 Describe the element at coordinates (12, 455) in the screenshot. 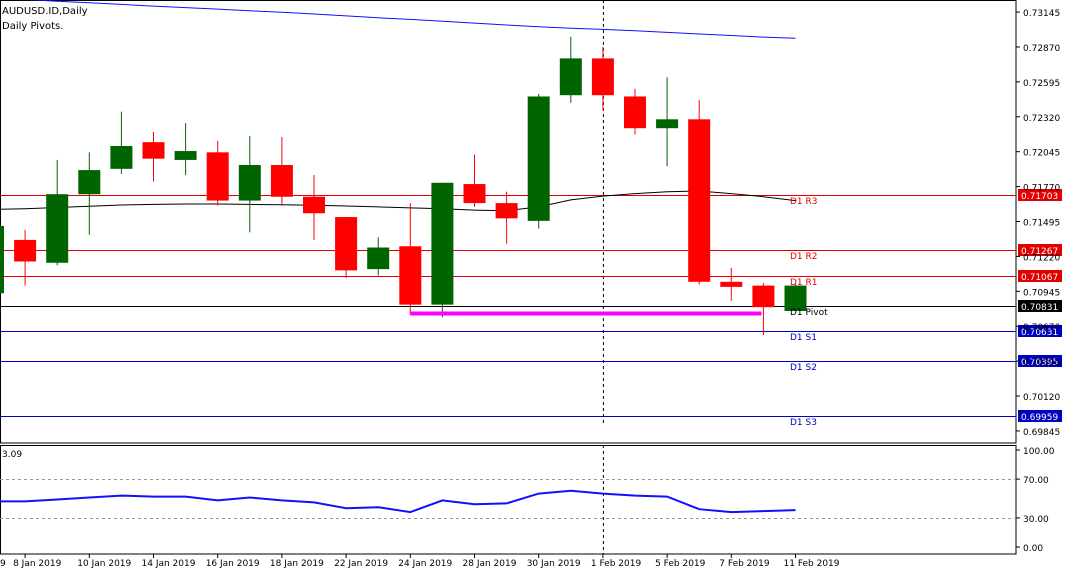

I see `oscillator-label: 3.09` at that location.